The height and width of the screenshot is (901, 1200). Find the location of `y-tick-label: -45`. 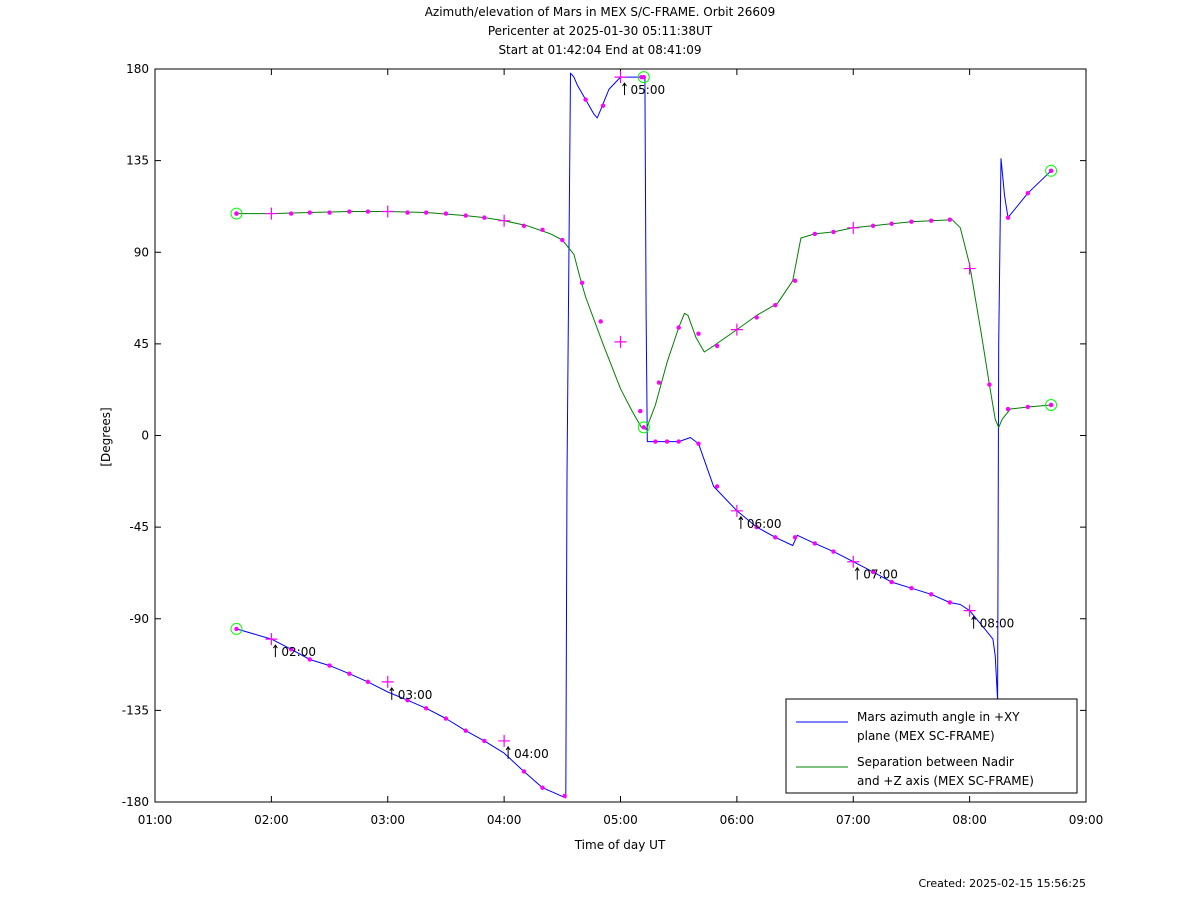

y-tick-label: -45 is located at coordinates (139, 527).